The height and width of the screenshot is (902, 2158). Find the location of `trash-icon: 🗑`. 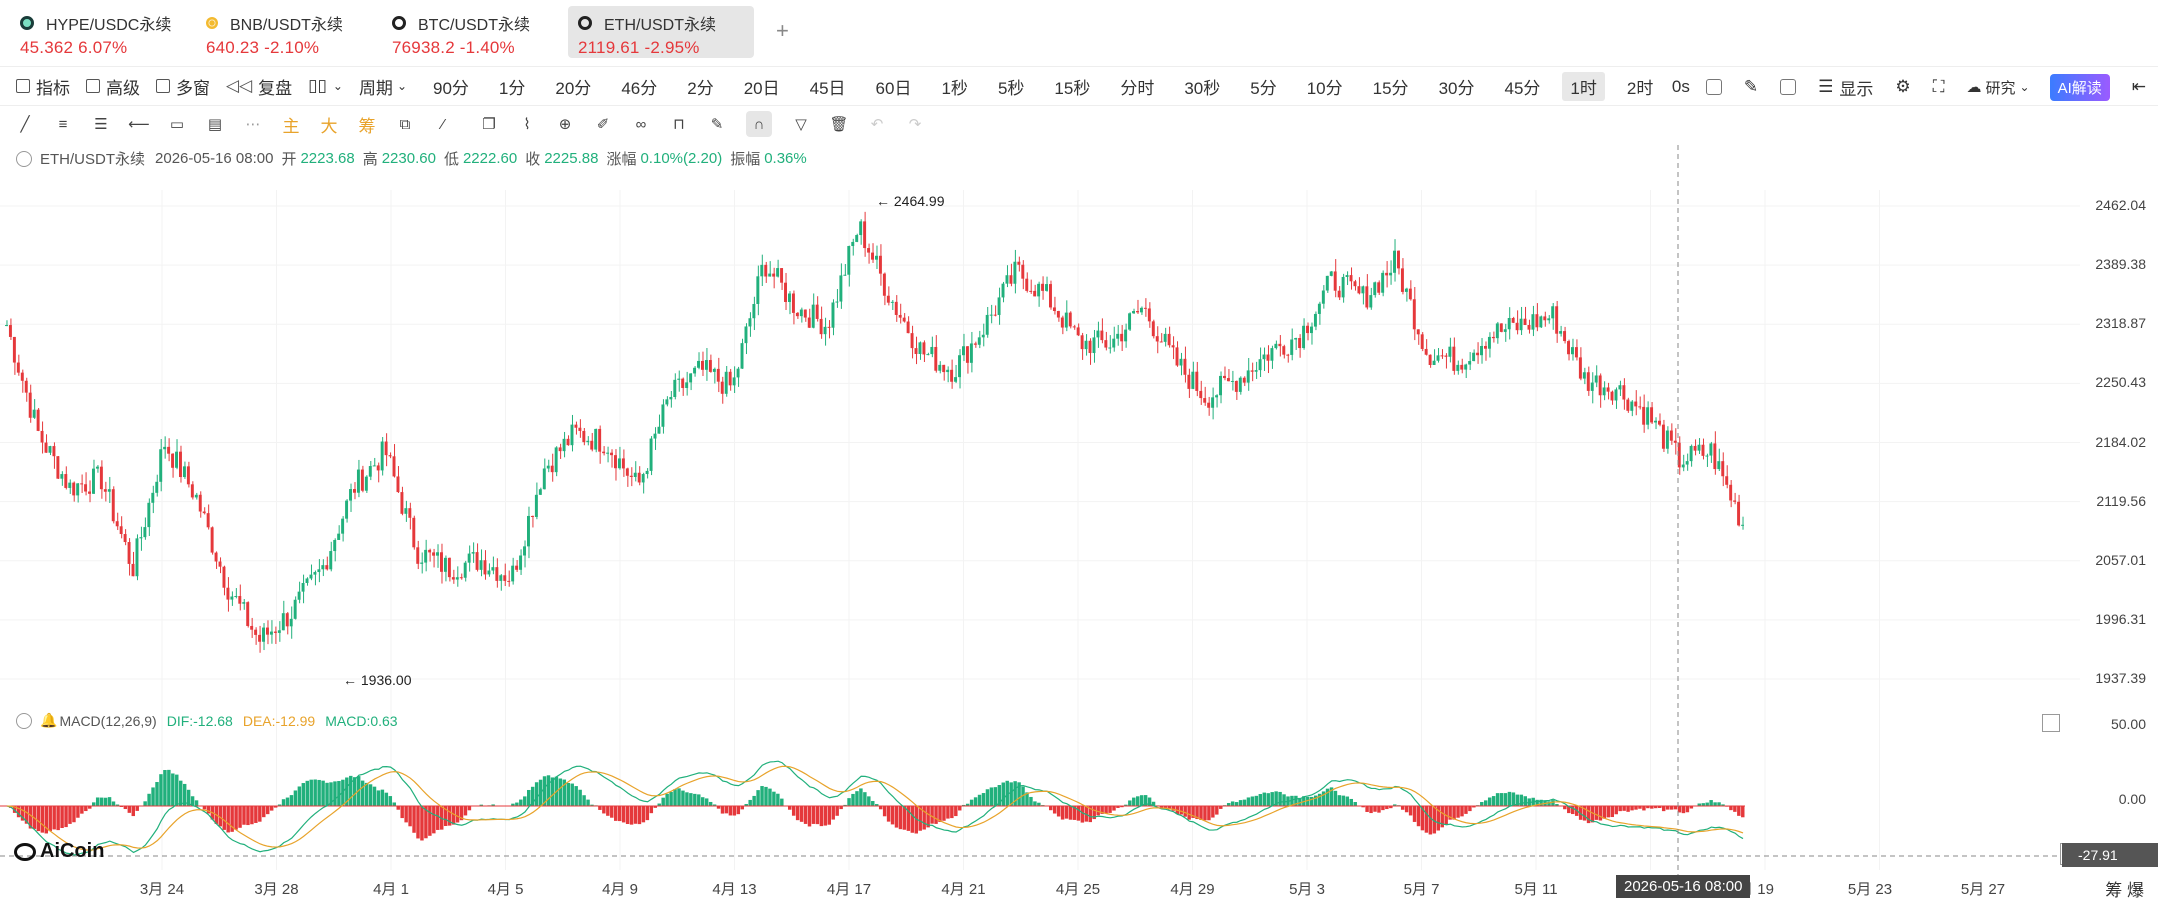

trash-icon: 🗑 is located at coordinates (839, 124).